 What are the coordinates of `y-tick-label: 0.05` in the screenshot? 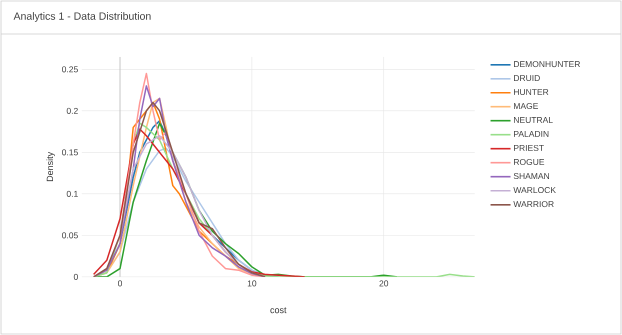 It's located at (70, 235).